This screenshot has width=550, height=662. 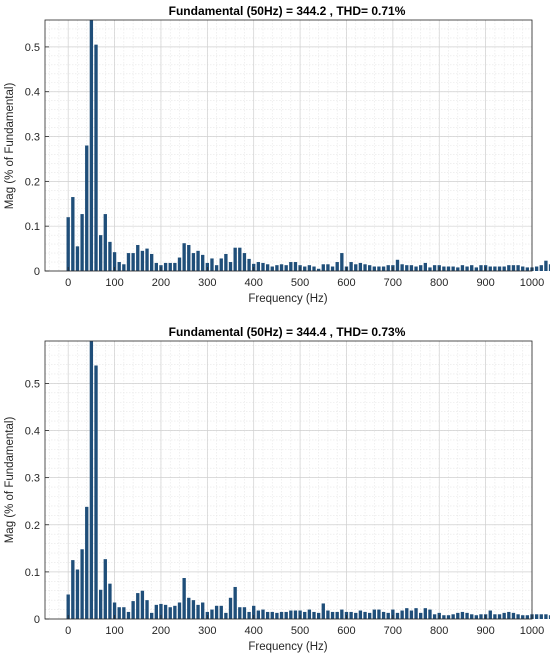 I want to click on x-tick-label: 100, so click(x=114, y=283).